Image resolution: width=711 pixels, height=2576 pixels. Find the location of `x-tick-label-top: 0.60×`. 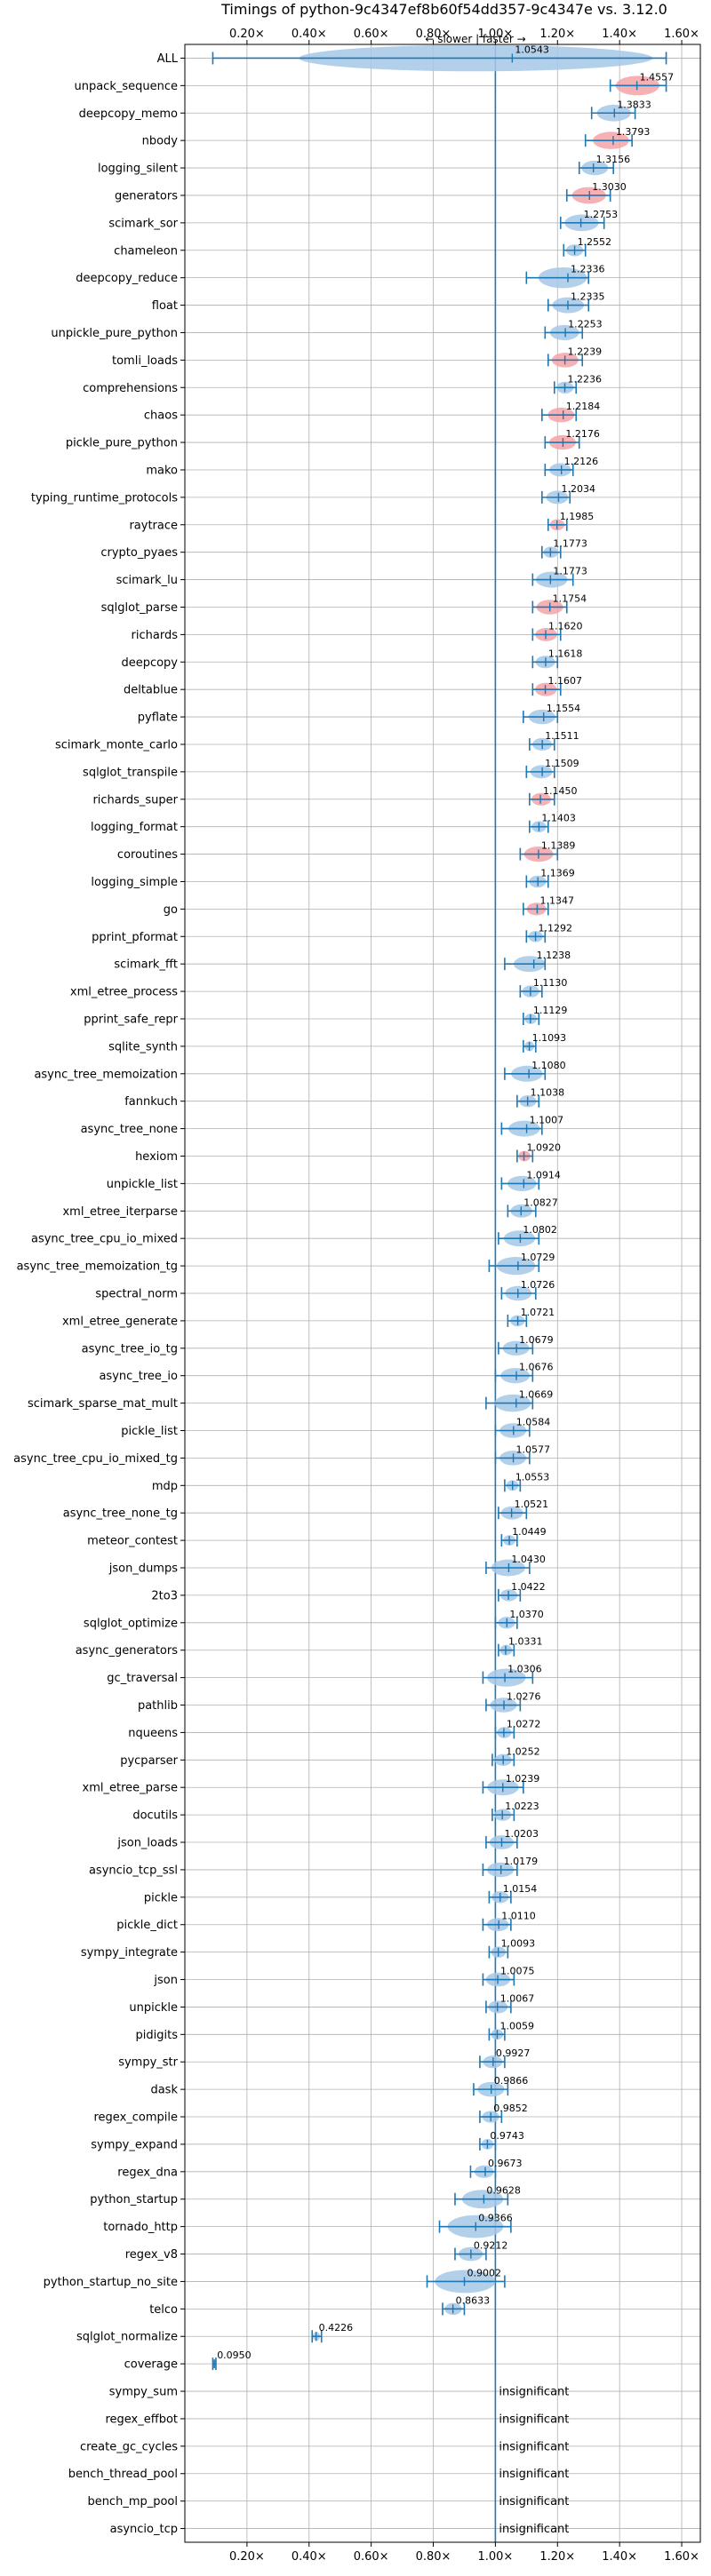

x-tick-label-top: 0.60× is located at coordinates (371, 34).